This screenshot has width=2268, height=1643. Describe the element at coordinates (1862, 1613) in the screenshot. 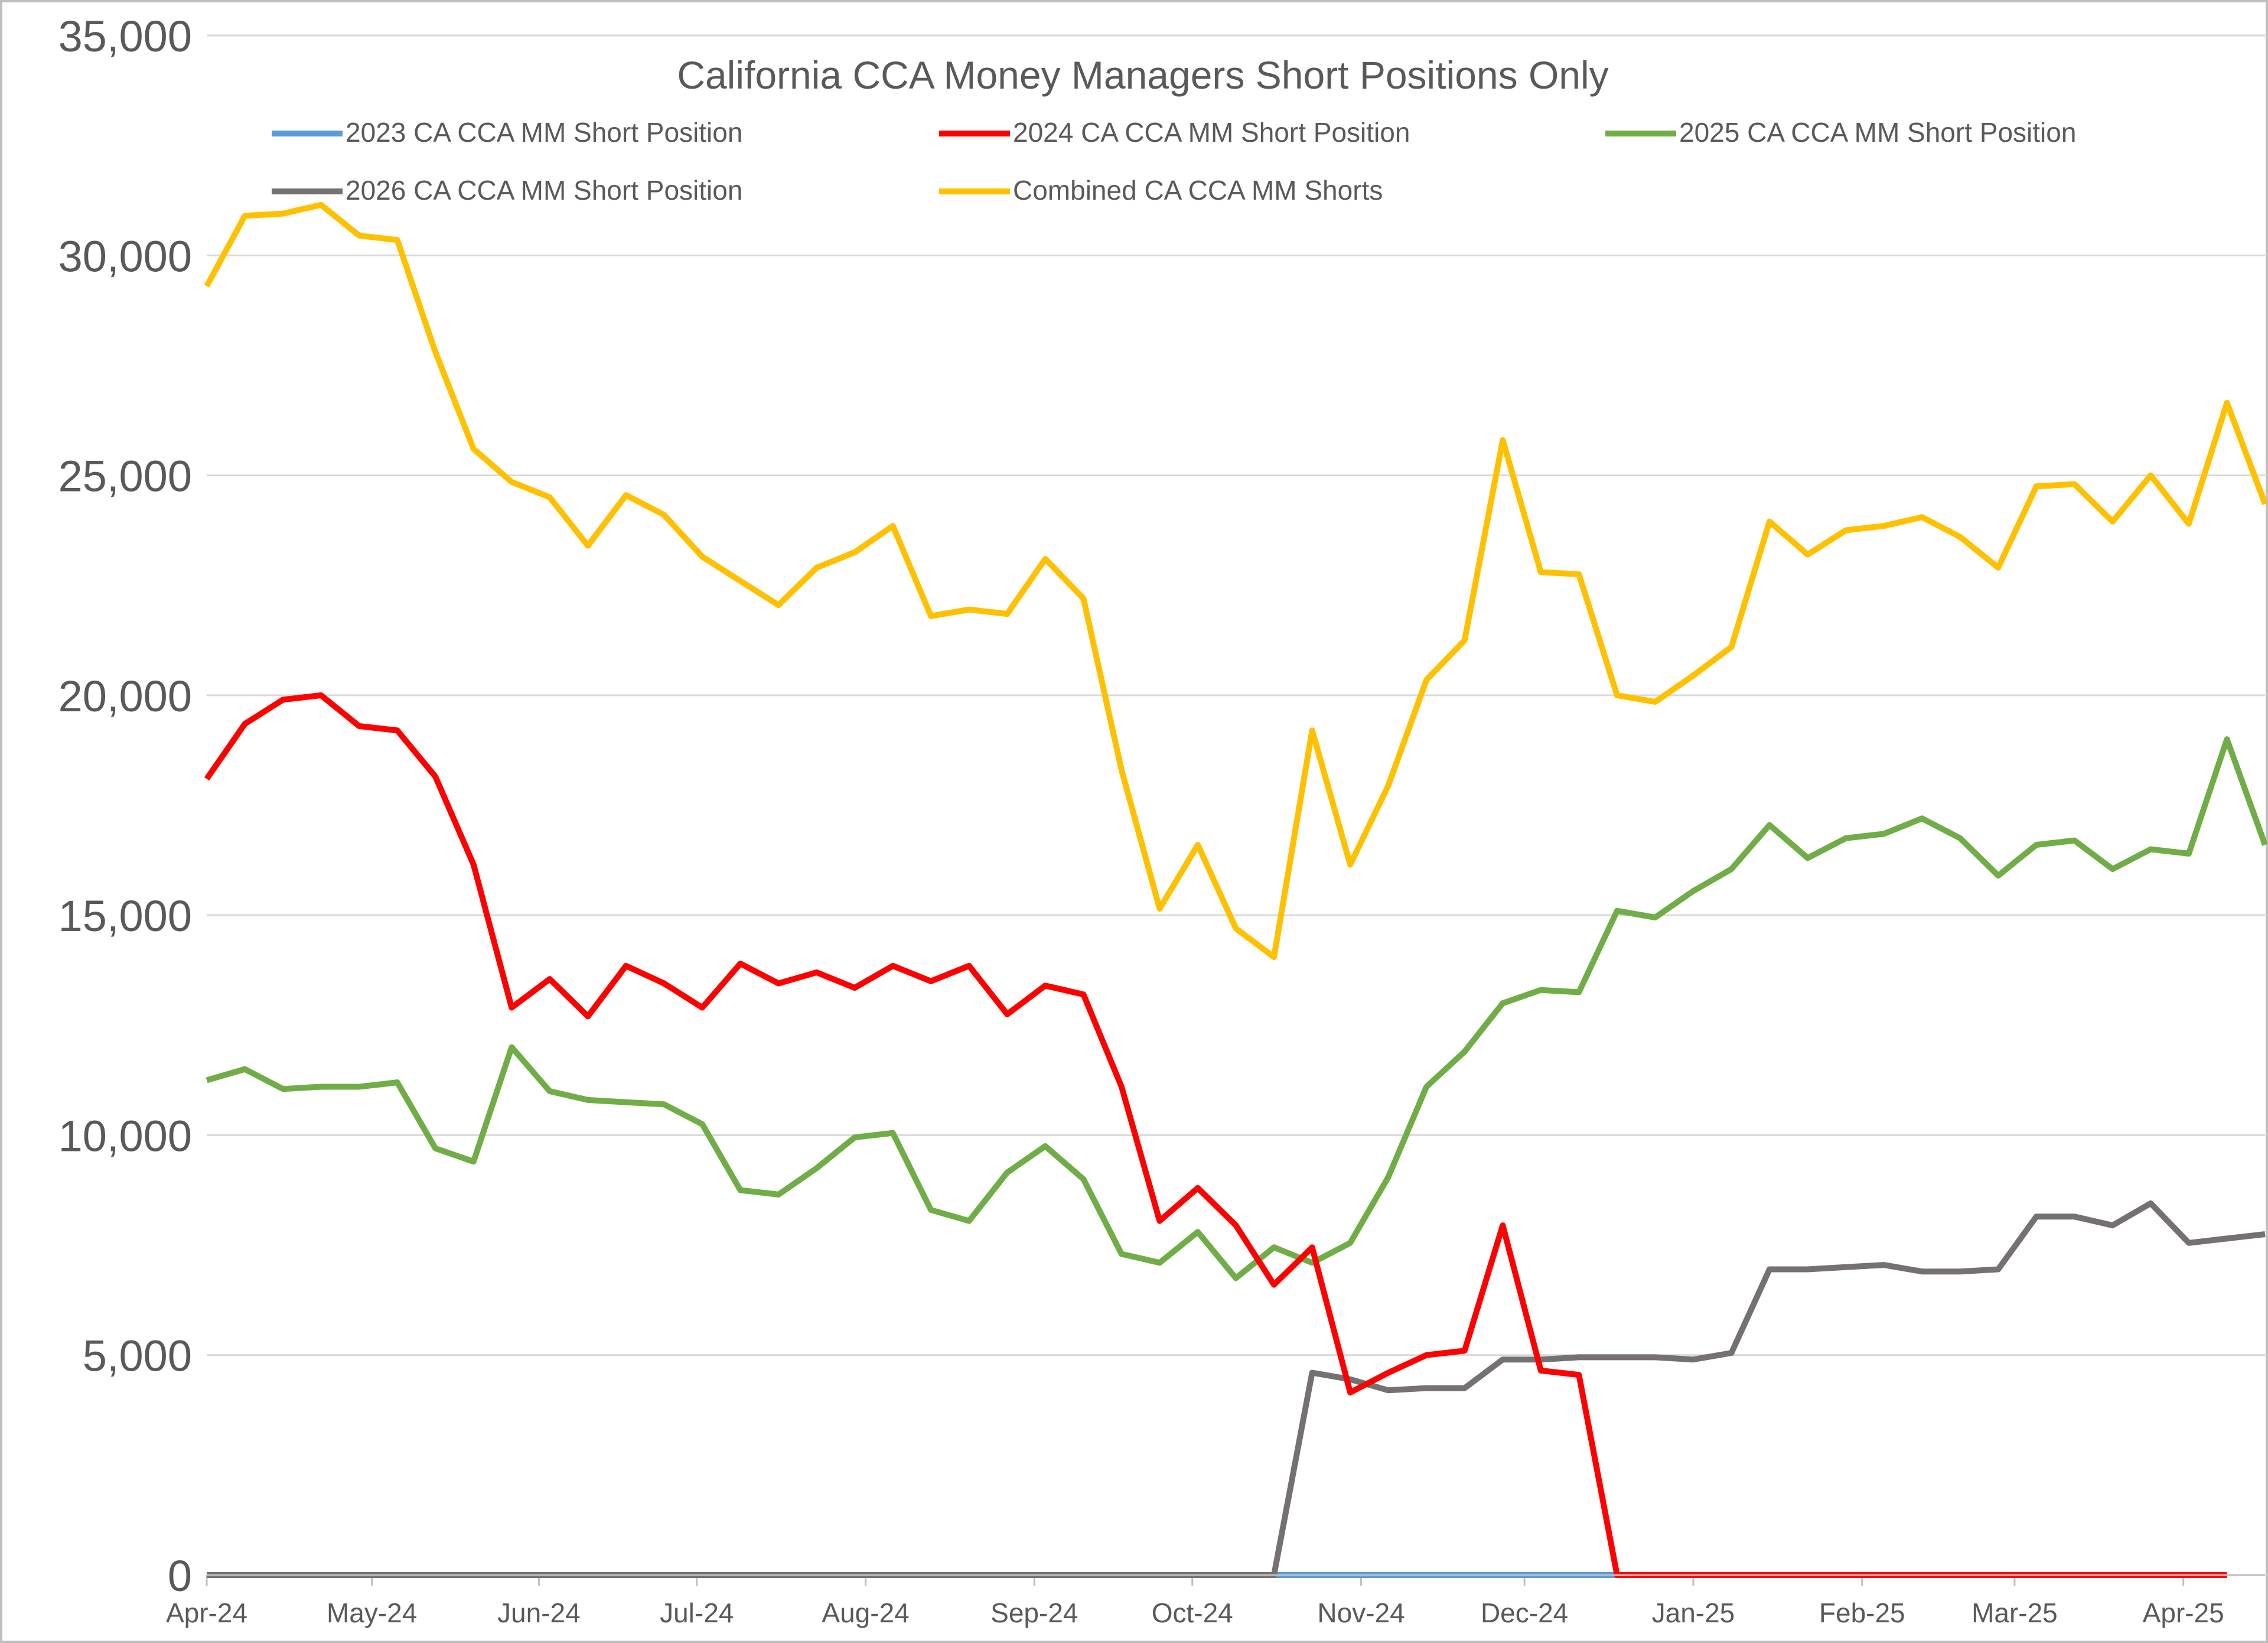

I see `x-tick-label: Feb-25` at that location.